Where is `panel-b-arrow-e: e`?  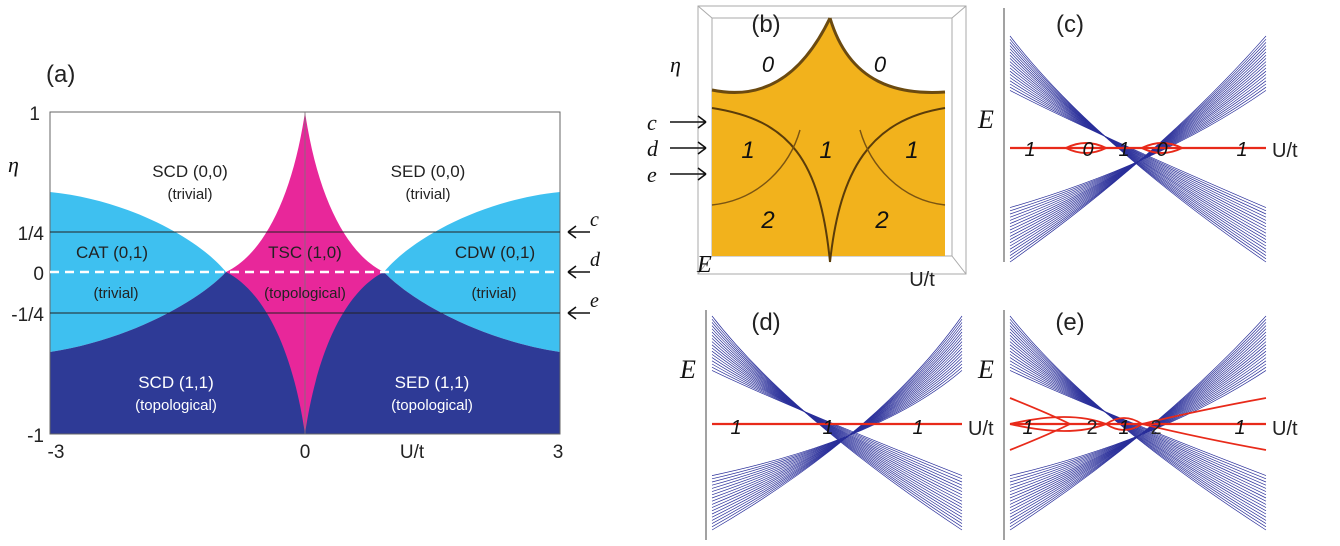
panel-b-arrow-e: e is located at coordinates (652, 174).